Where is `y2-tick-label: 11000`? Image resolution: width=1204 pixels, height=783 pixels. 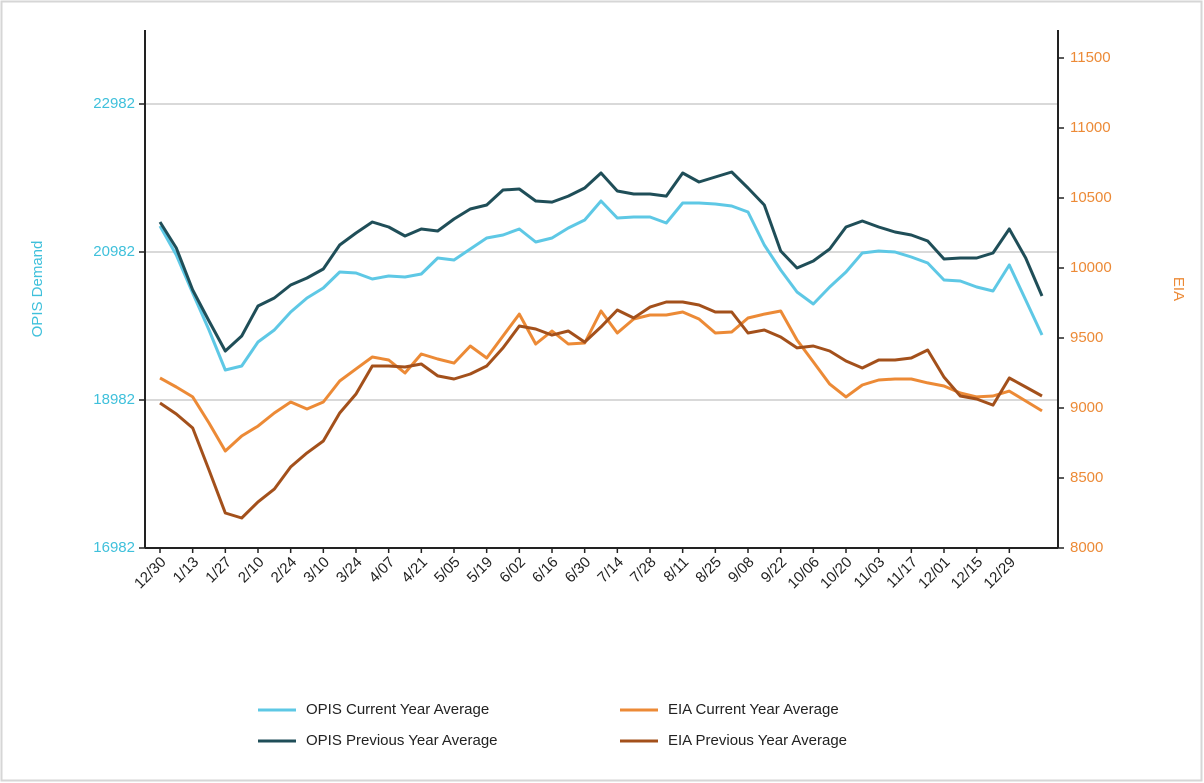
y2-tick-label: 11000 is located at coordinates (1090, 127).